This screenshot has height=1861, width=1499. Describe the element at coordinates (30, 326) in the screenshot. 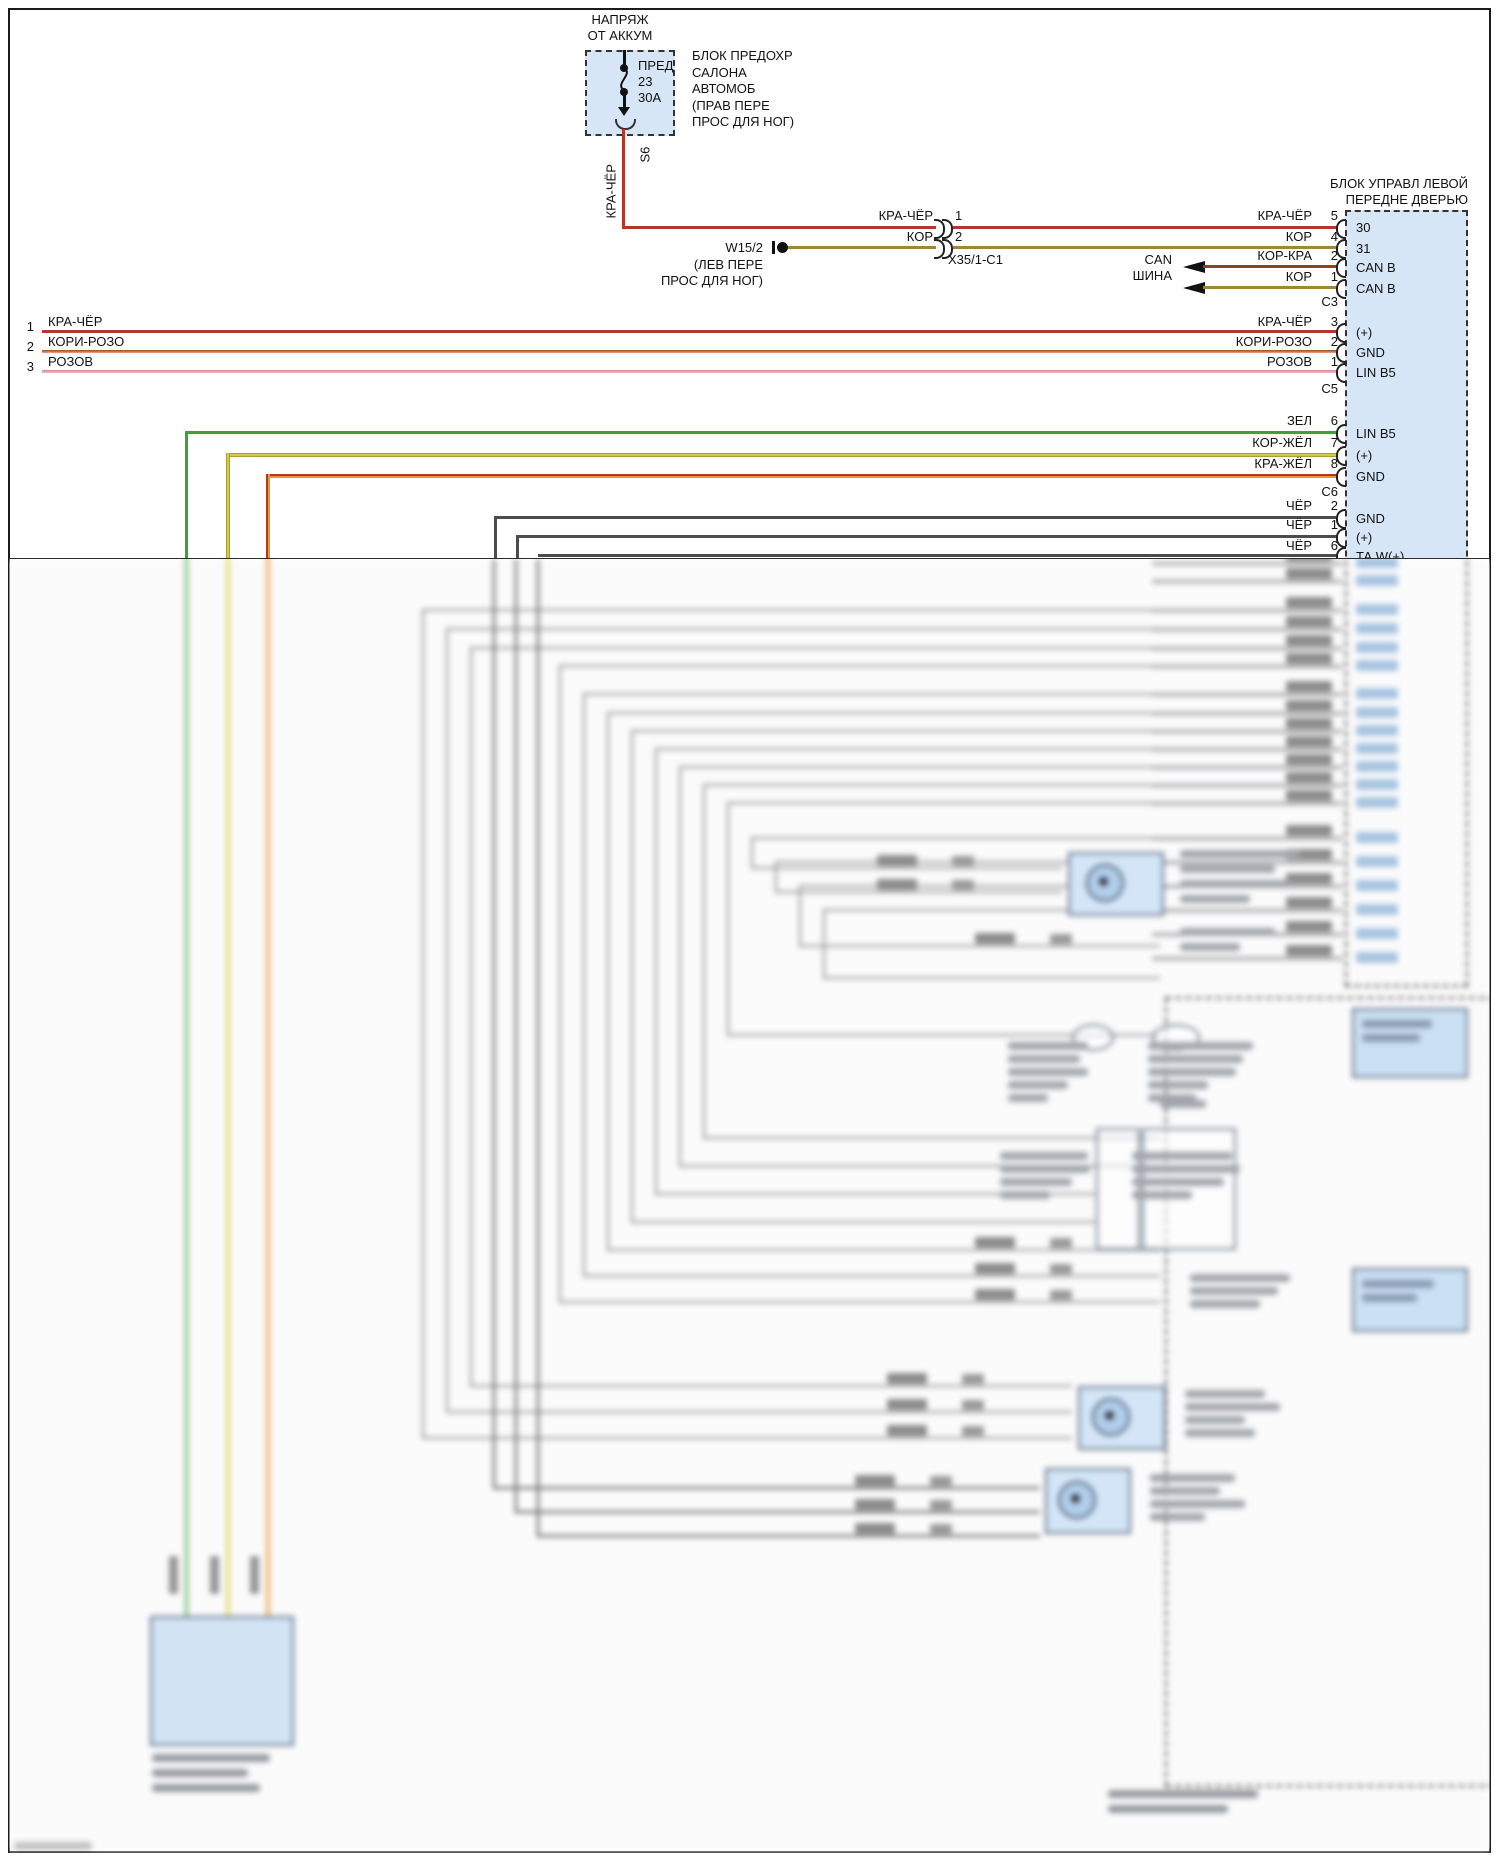

I see `ext-circuit-1: 1` at that location.